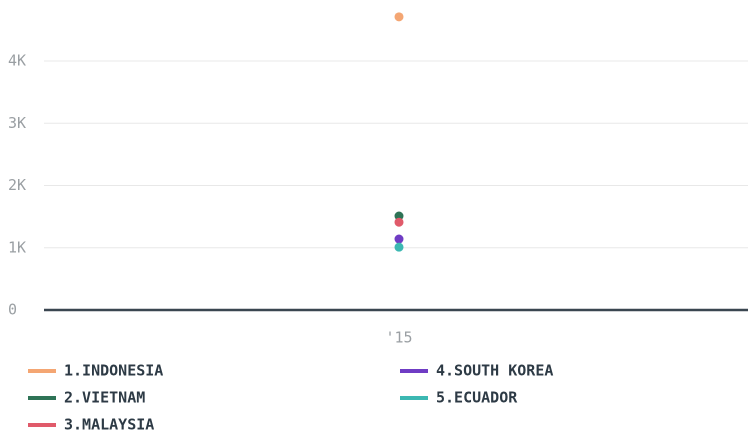  Describe the element at coordinates (494, 371) in the screenshot. I see `legend-label: 4.SOUTH KOREA` at that location.